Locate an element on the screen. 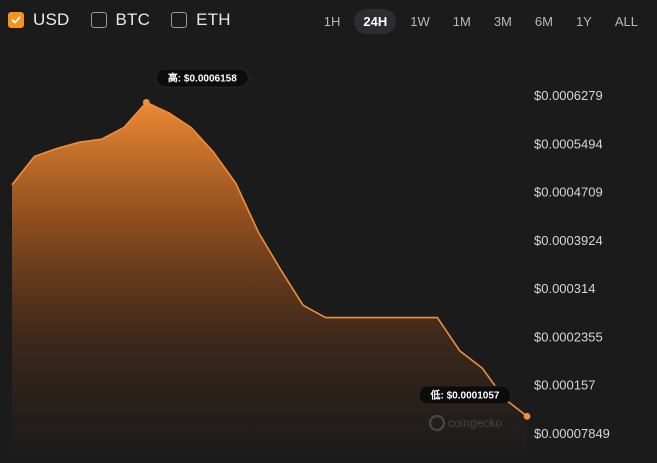  low-price-label: 低: $0.0001057 is located at coordinates (465, 395).